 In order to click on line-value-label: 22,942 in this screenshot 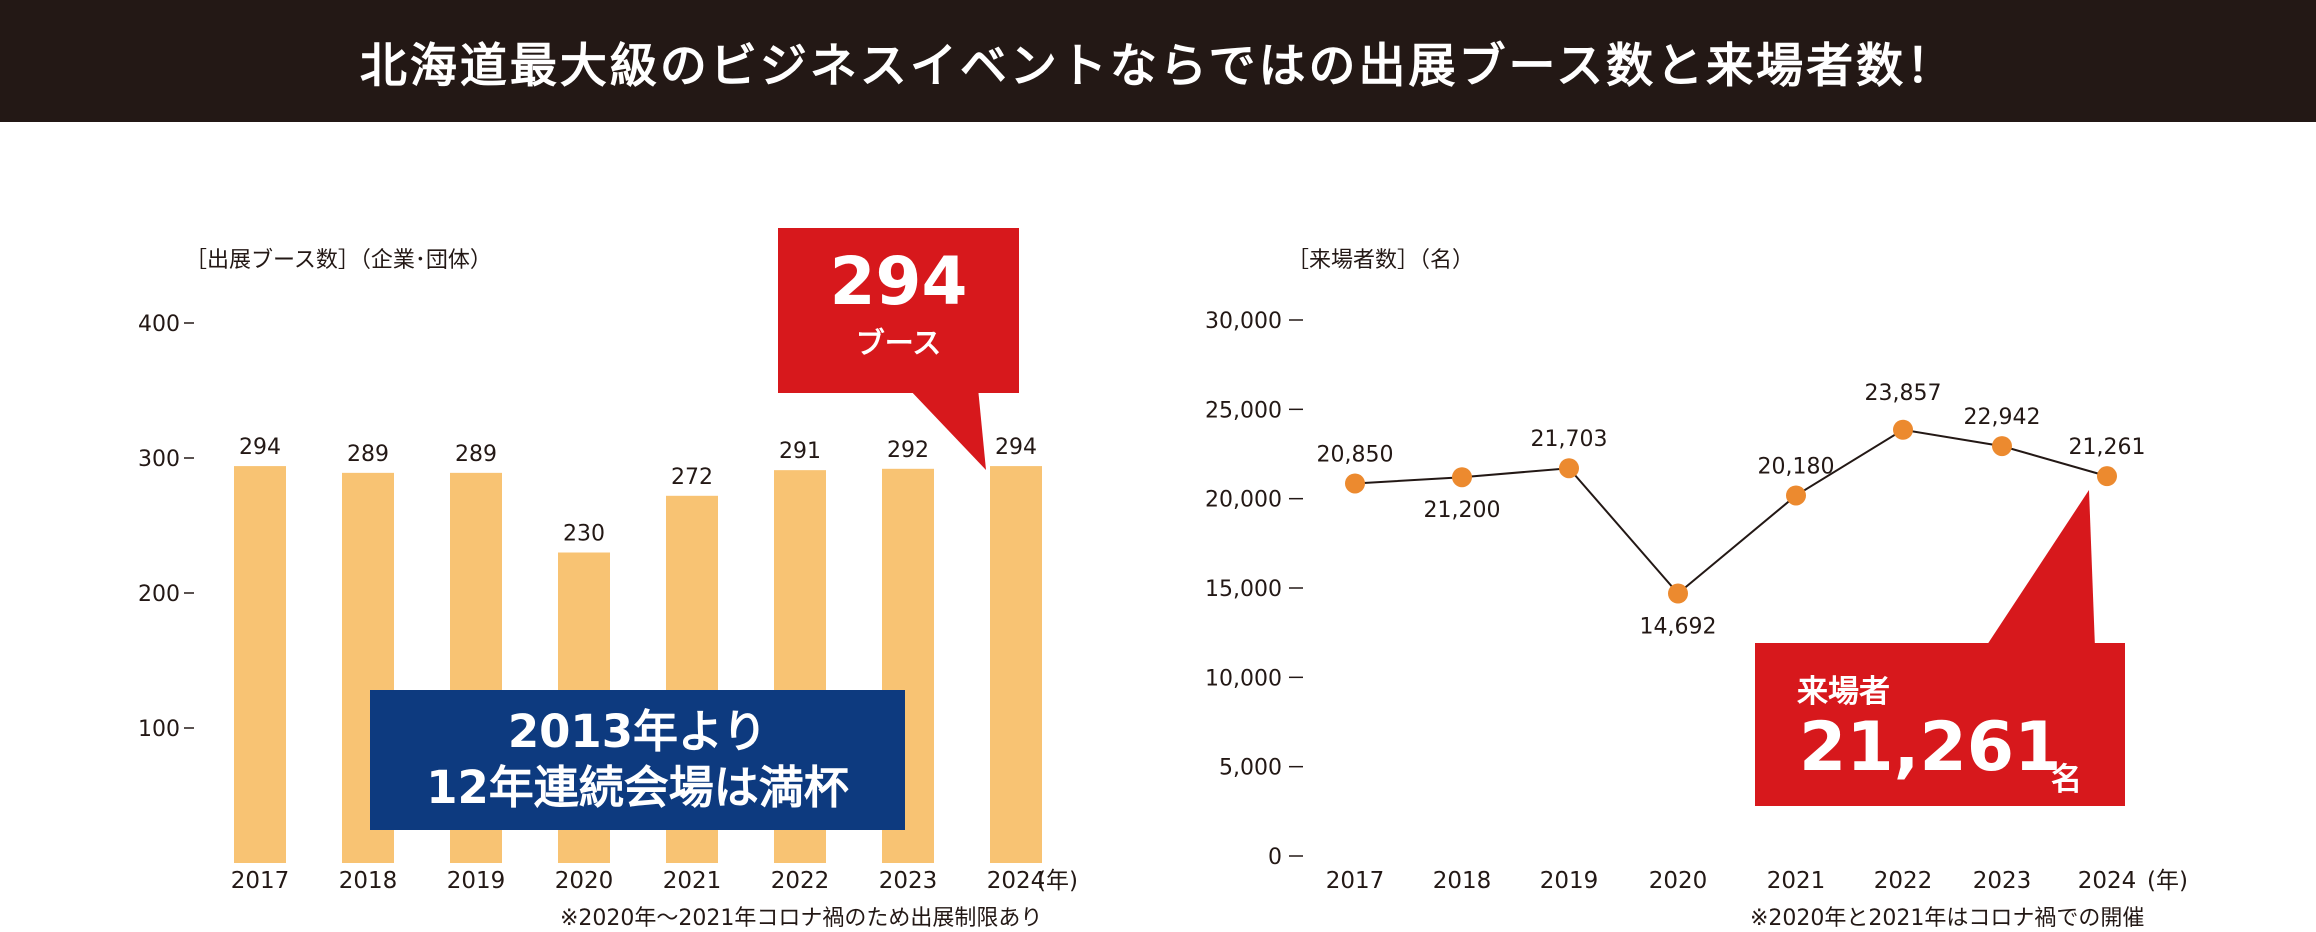, I will do `click(2002, 417)`.